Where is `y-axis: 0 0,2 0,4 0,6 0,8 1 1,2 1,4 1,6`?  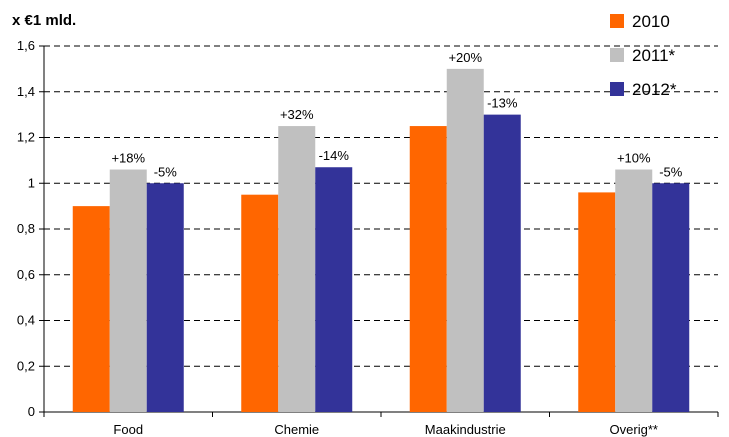 y-axis: 0 0,2 0,4 0,6 0,8 1 1,2 1,4 1,6 is located at coordinates (31, 228).